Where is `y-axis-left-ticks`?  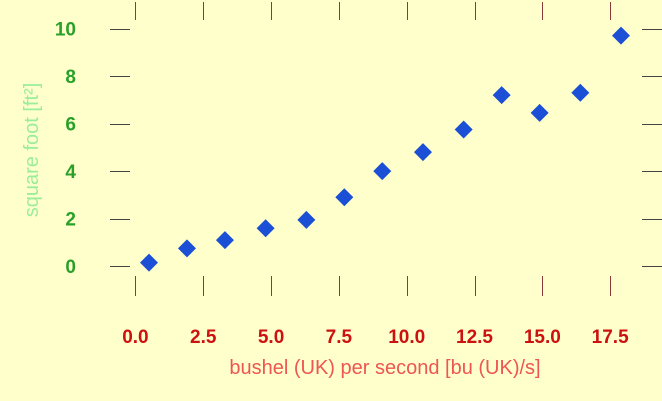 y-axis-left-ticks is located at coordinates (120, 148).